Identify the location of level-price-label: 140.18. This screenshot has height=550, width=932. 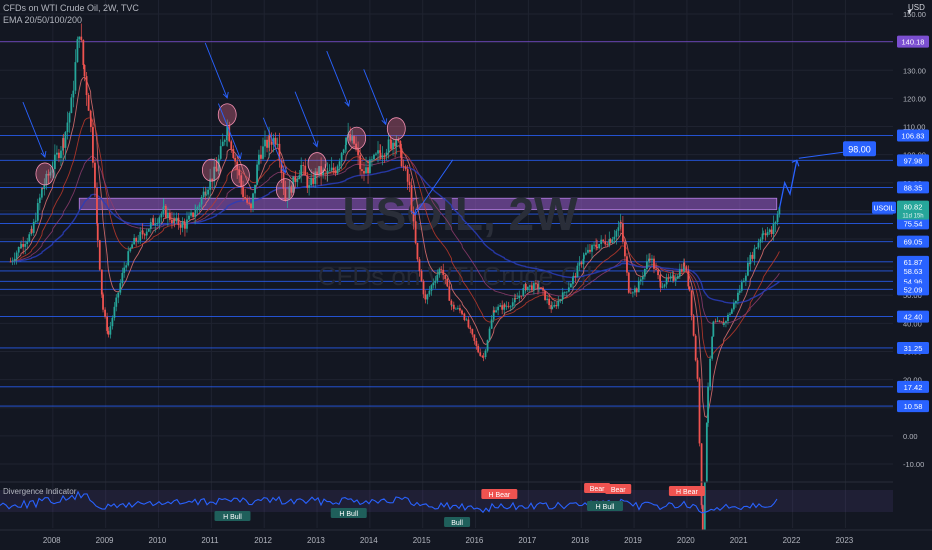
(913, 42).